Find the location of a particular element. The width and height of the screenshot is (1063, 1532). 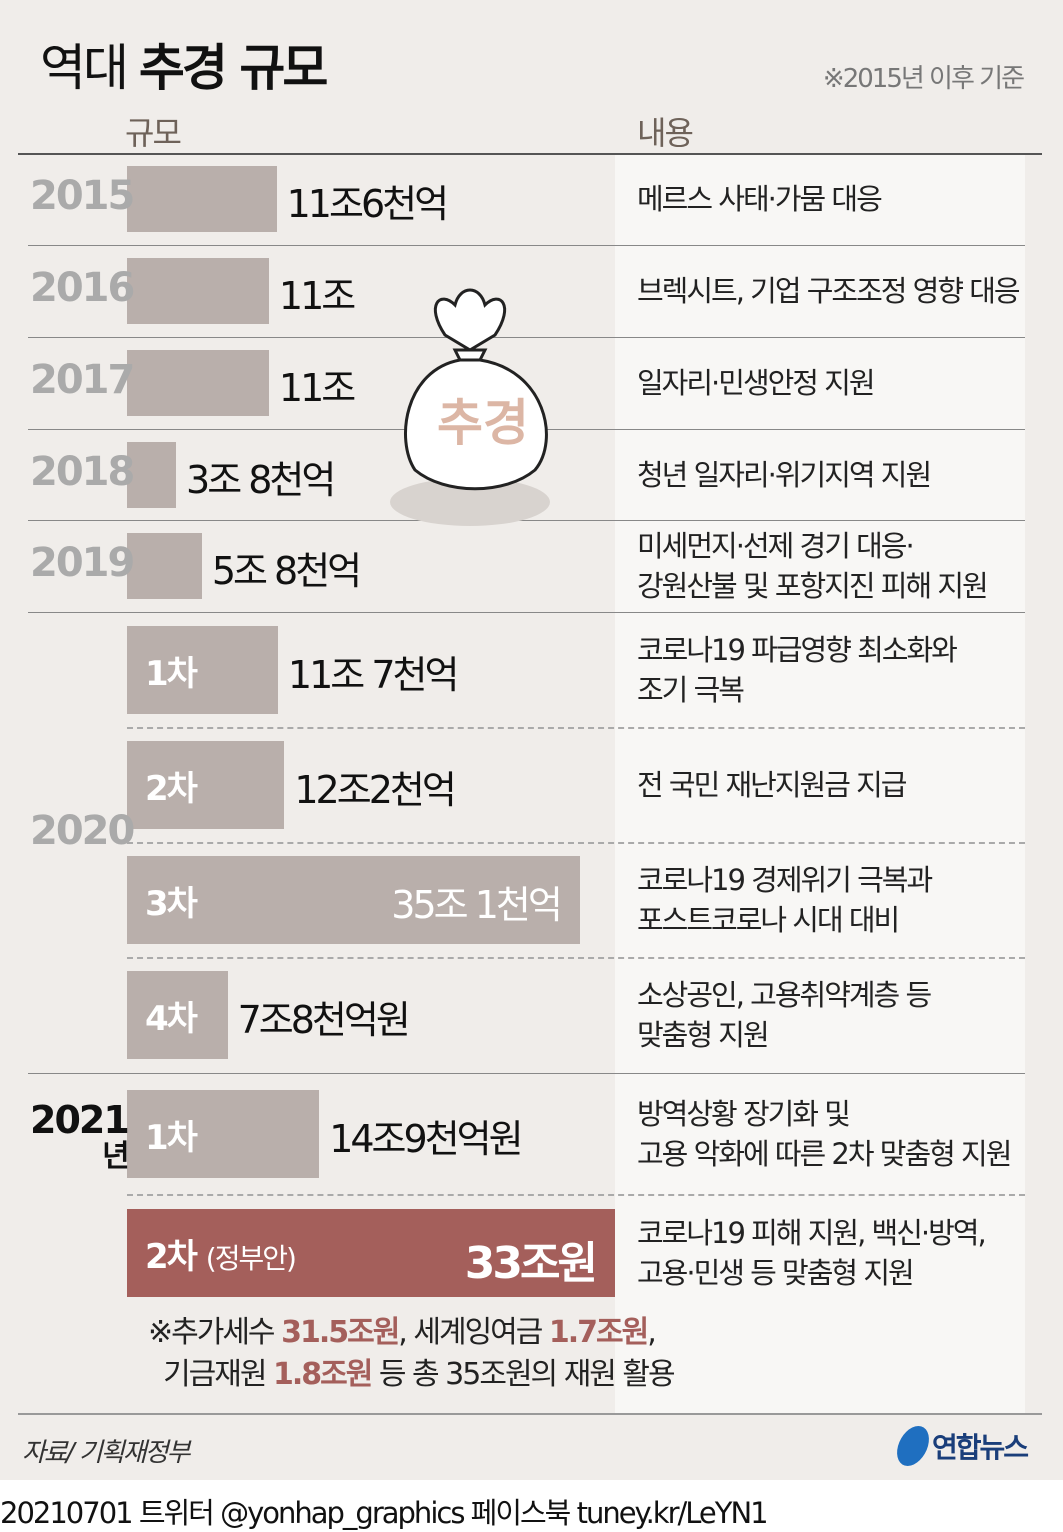

description-line: 코로나19 피해 지원, 백신·방역, is located at coordinates (812, 1233).